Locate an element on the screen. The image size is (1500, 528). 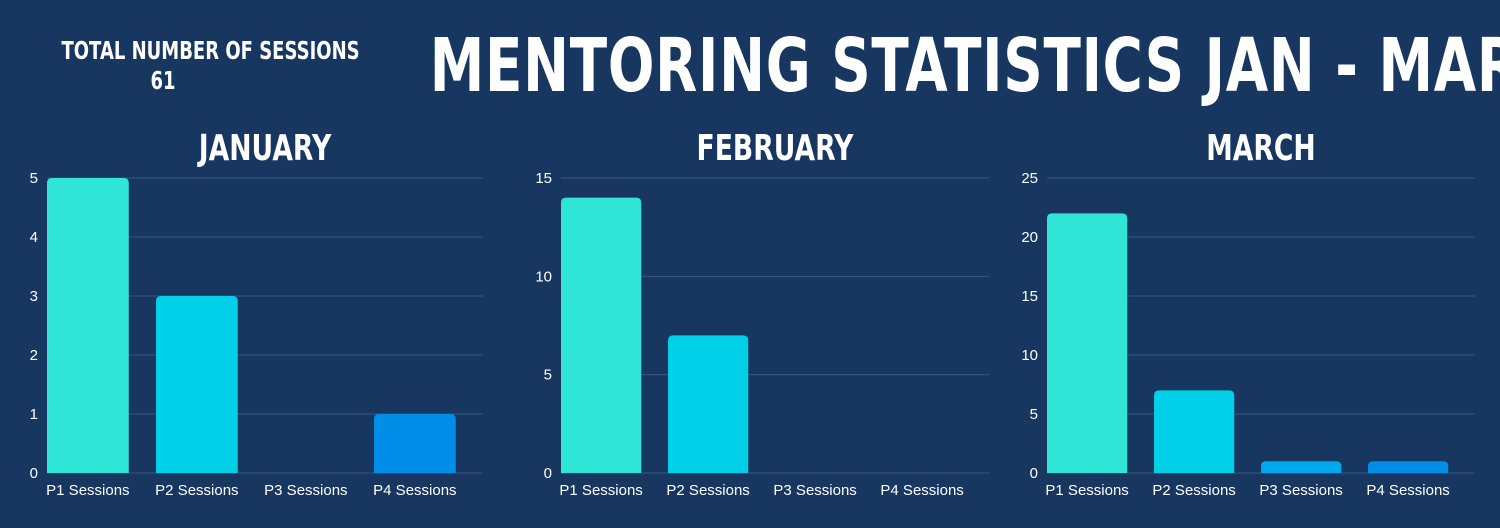
y-tick-label: 20 is located at coordinates (1029, 237).